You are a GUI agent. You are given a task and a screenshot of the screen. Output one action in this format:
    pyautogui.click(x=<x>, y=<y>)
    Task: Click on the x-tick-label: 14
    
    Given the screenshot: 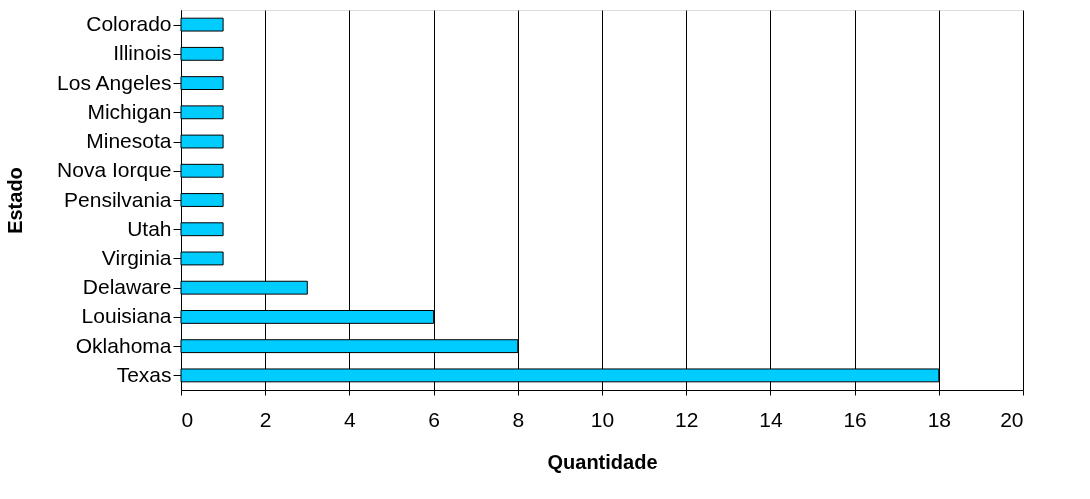 What is the action you would take?
    pyautogui.click(x=771, y=419)
    